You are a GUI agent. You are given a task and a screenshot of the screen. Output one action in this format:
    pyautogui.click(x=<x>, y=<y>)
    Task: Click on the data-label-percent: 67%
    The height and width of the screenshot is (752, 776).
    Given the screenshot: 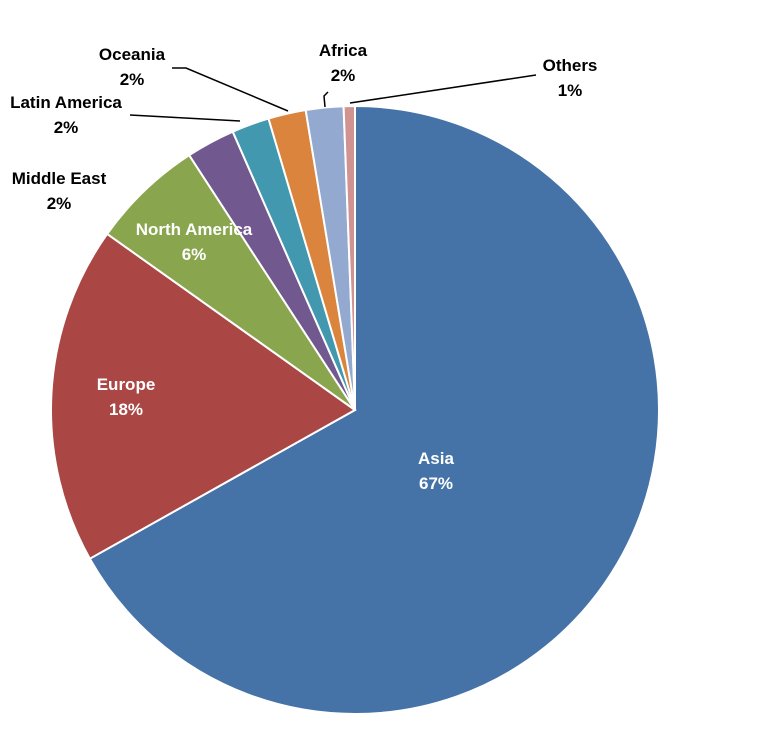 What is the action you would take?
    pyautogui.click(x=436, y=483)
    